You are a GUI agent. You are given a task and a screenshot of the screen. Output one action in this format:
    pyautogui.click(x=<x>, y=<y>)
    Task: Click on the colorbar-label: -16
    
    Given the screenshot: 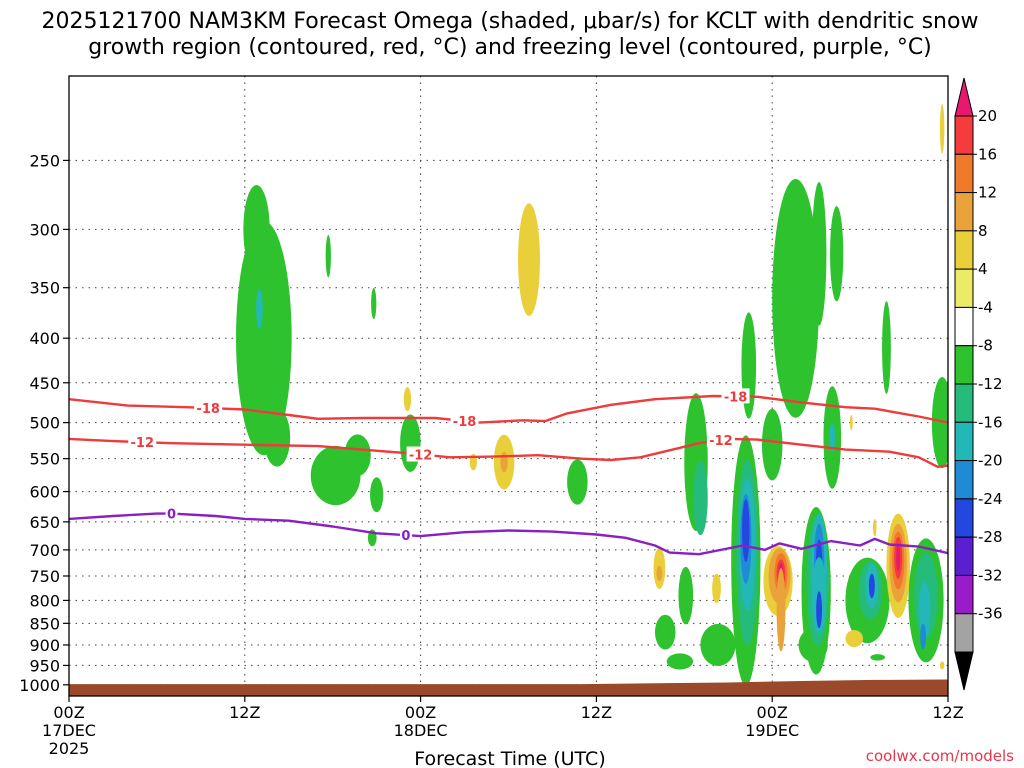 What is the action you would take?
    pyautogui.click(x=990, y=422)
    